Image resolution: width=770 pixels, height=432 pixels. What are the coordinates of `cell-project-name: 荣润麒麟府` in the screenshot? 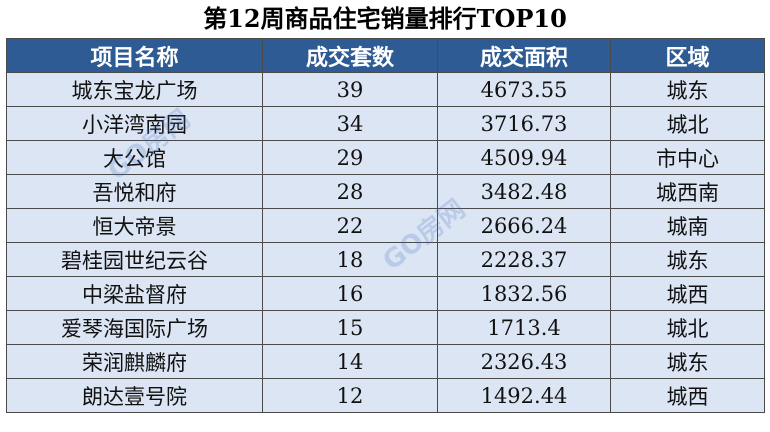 It's located at (134, 361).